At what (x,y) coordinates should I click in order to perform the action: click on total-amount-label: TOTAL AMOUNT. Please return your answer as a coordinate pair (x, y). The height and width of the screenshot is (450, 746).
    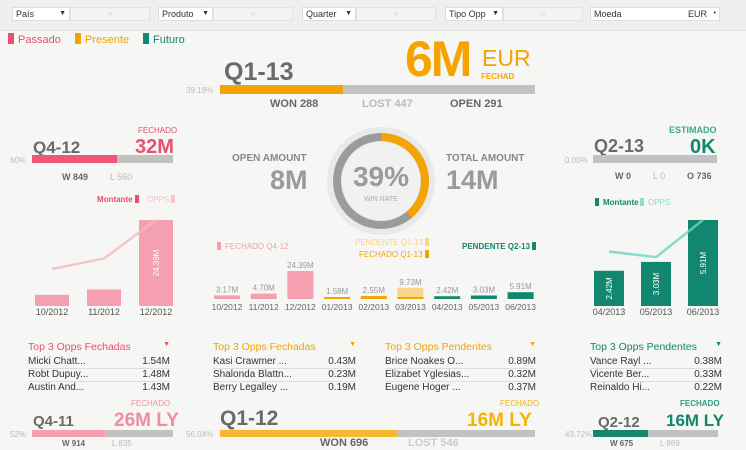
    Looking at the image, I should click on (485, 158).